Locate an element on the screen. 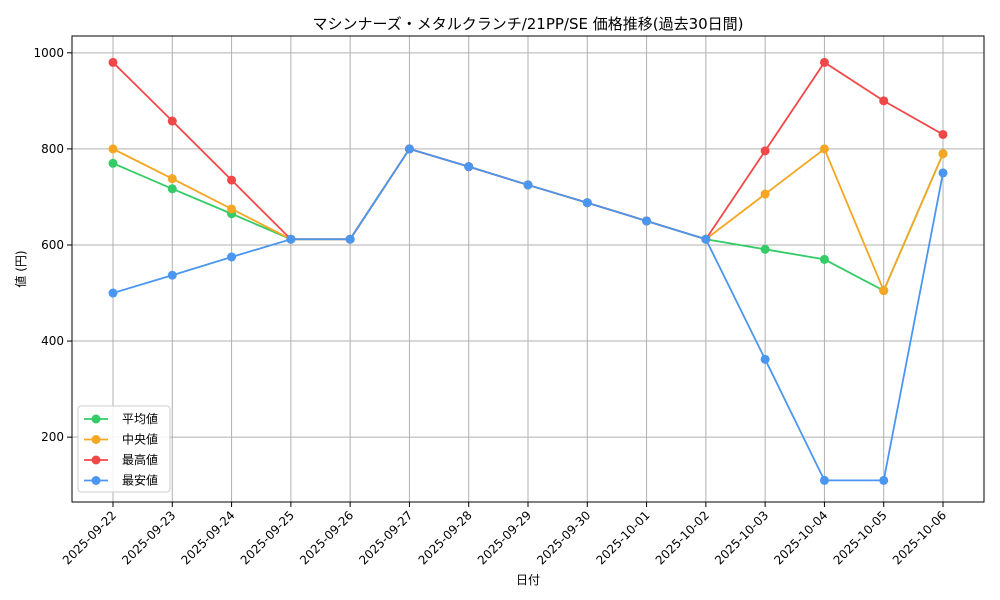 This screenshot has height=600, width=1000. x-tick-label: 2025-09-28 is located at coordinates (445, 537).